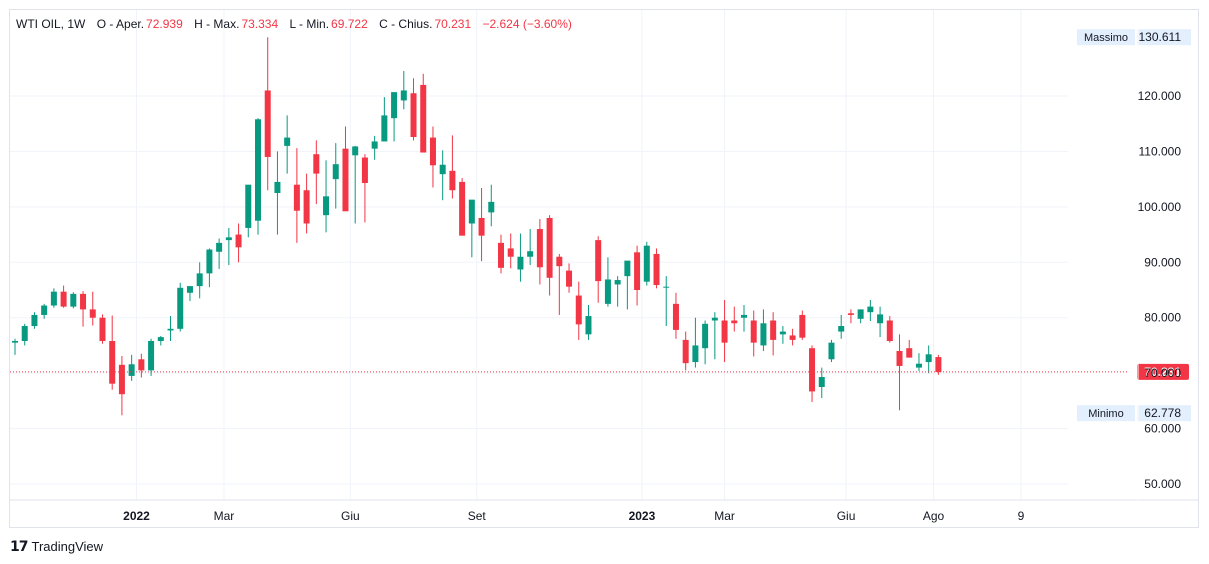  Describe the element at coordinates (1162, 429) in the screenshot. I see `y-tick-label: 60.000` at that location.